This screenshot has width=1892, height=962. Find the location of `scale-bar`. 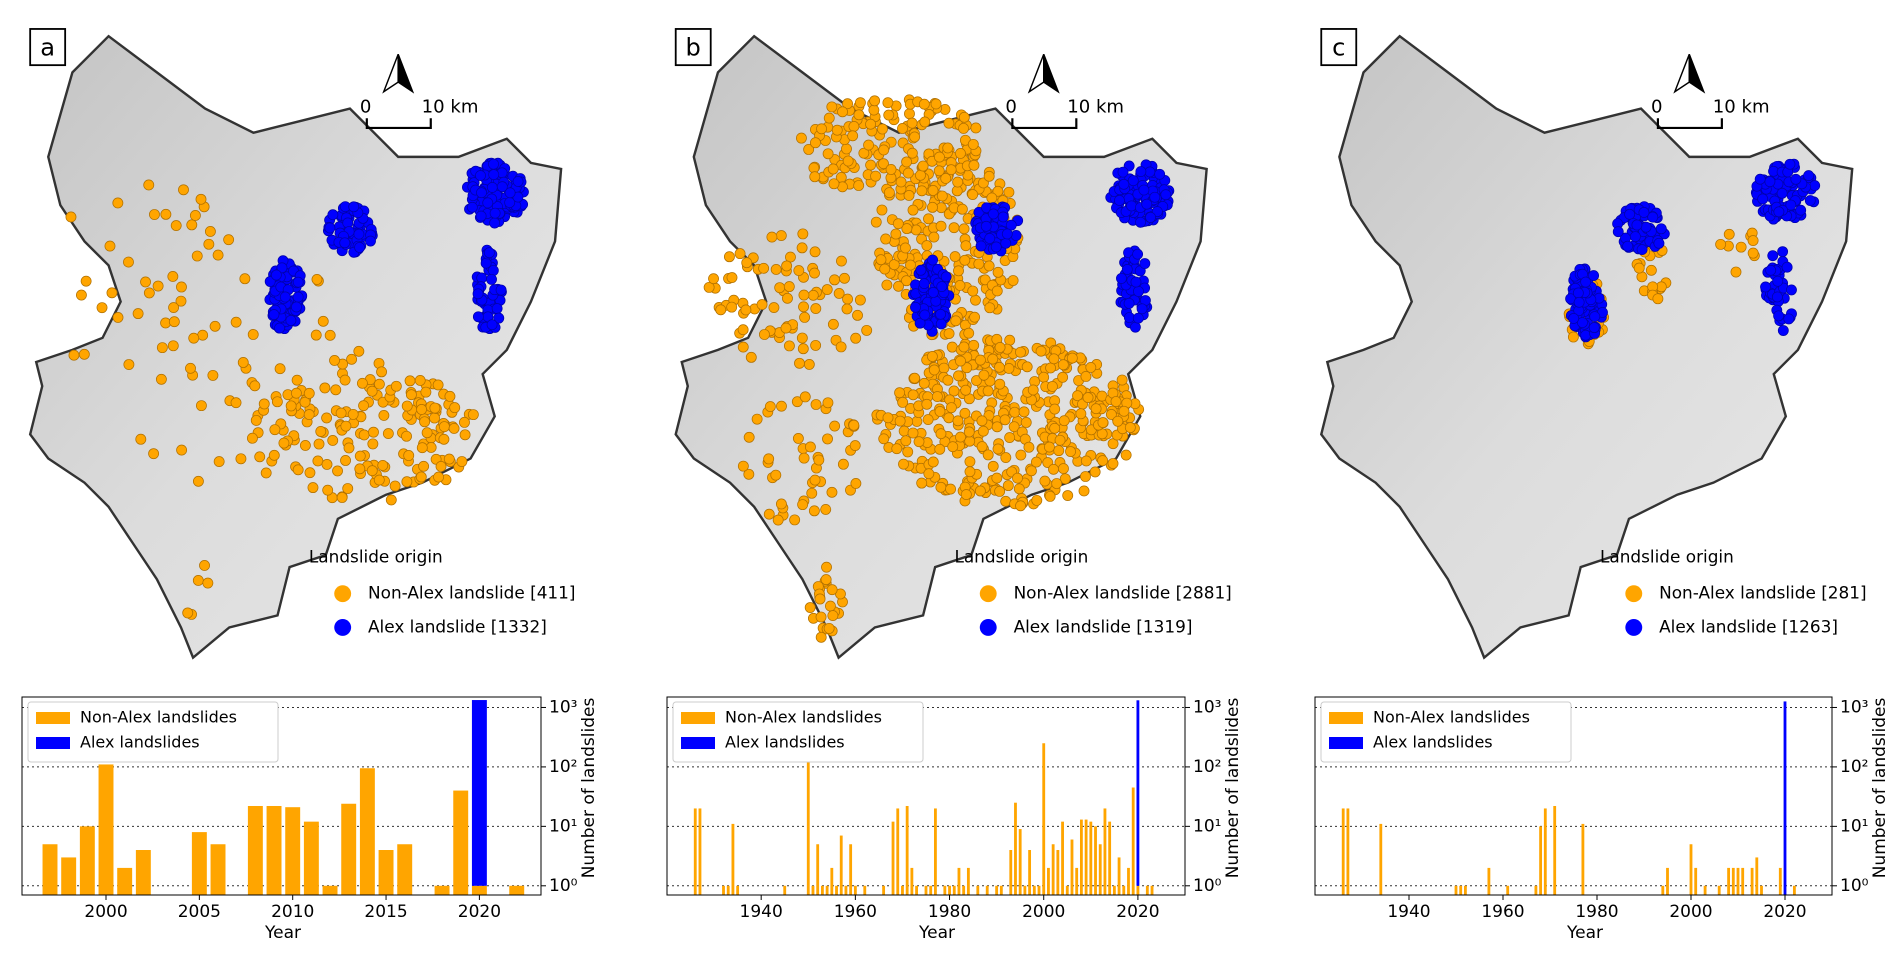

scale-bar is located at coordinates (1689, 123).